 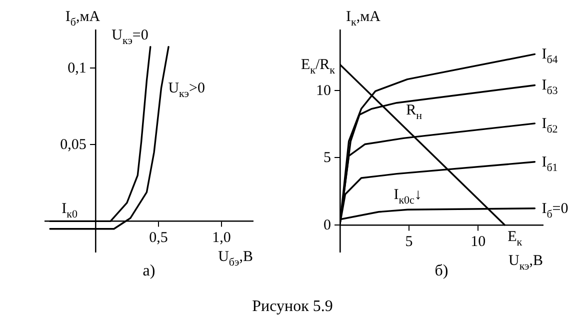 What do you see at coordinates (149, 271) in the screenshot?
I see `text: а)` at bounding box center [149, 271].